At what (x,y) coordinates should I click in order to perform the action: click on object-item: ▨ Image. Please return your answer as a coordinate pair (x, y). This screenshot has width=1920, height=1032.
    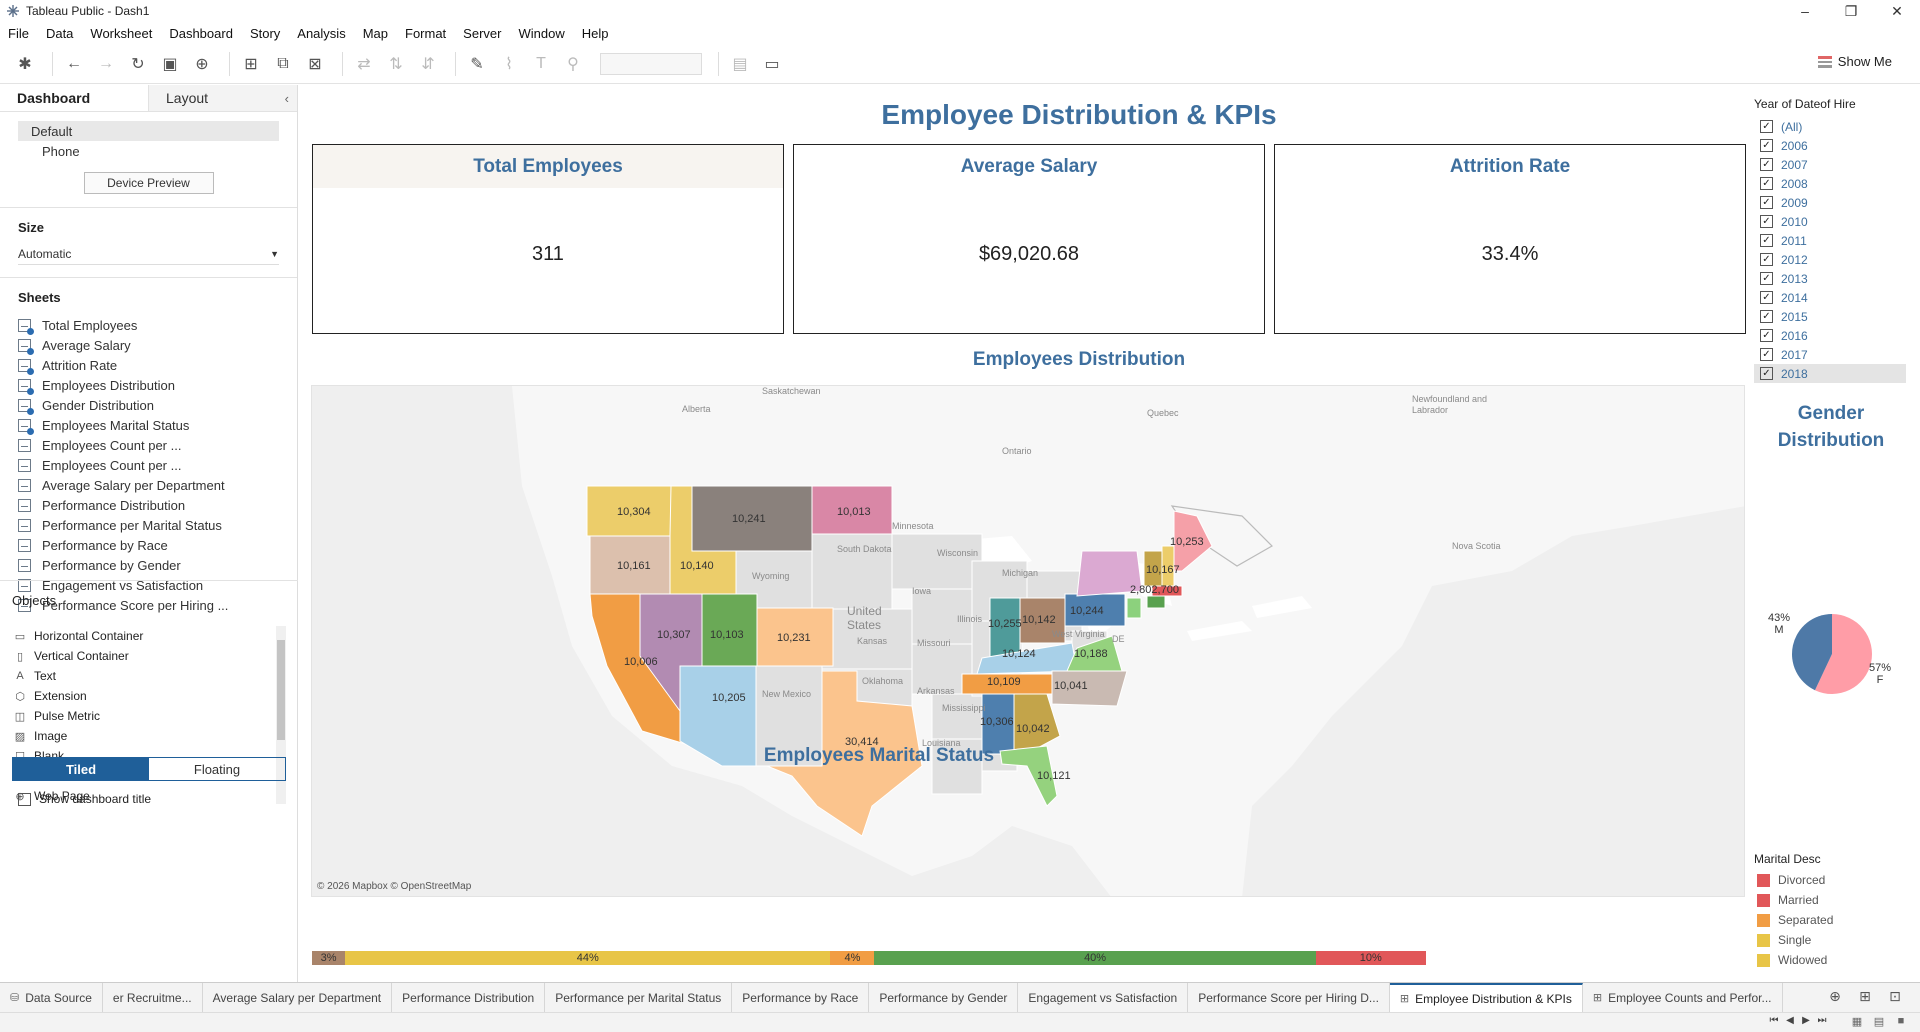
    Looking at the image, I should click on (156, 736).